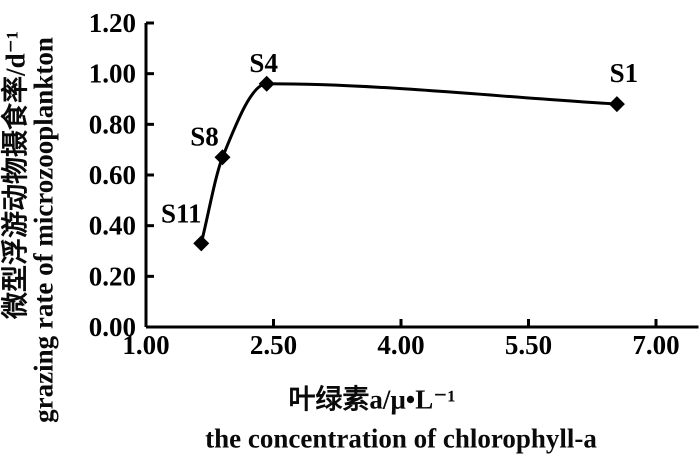 Image resolution: width=700 pixels, height=457 pixels. Describe the element at coordinates (43, 230) in the screenshot. I see `y-axis-title-english: grazing rate of microzooplankton` at that location.